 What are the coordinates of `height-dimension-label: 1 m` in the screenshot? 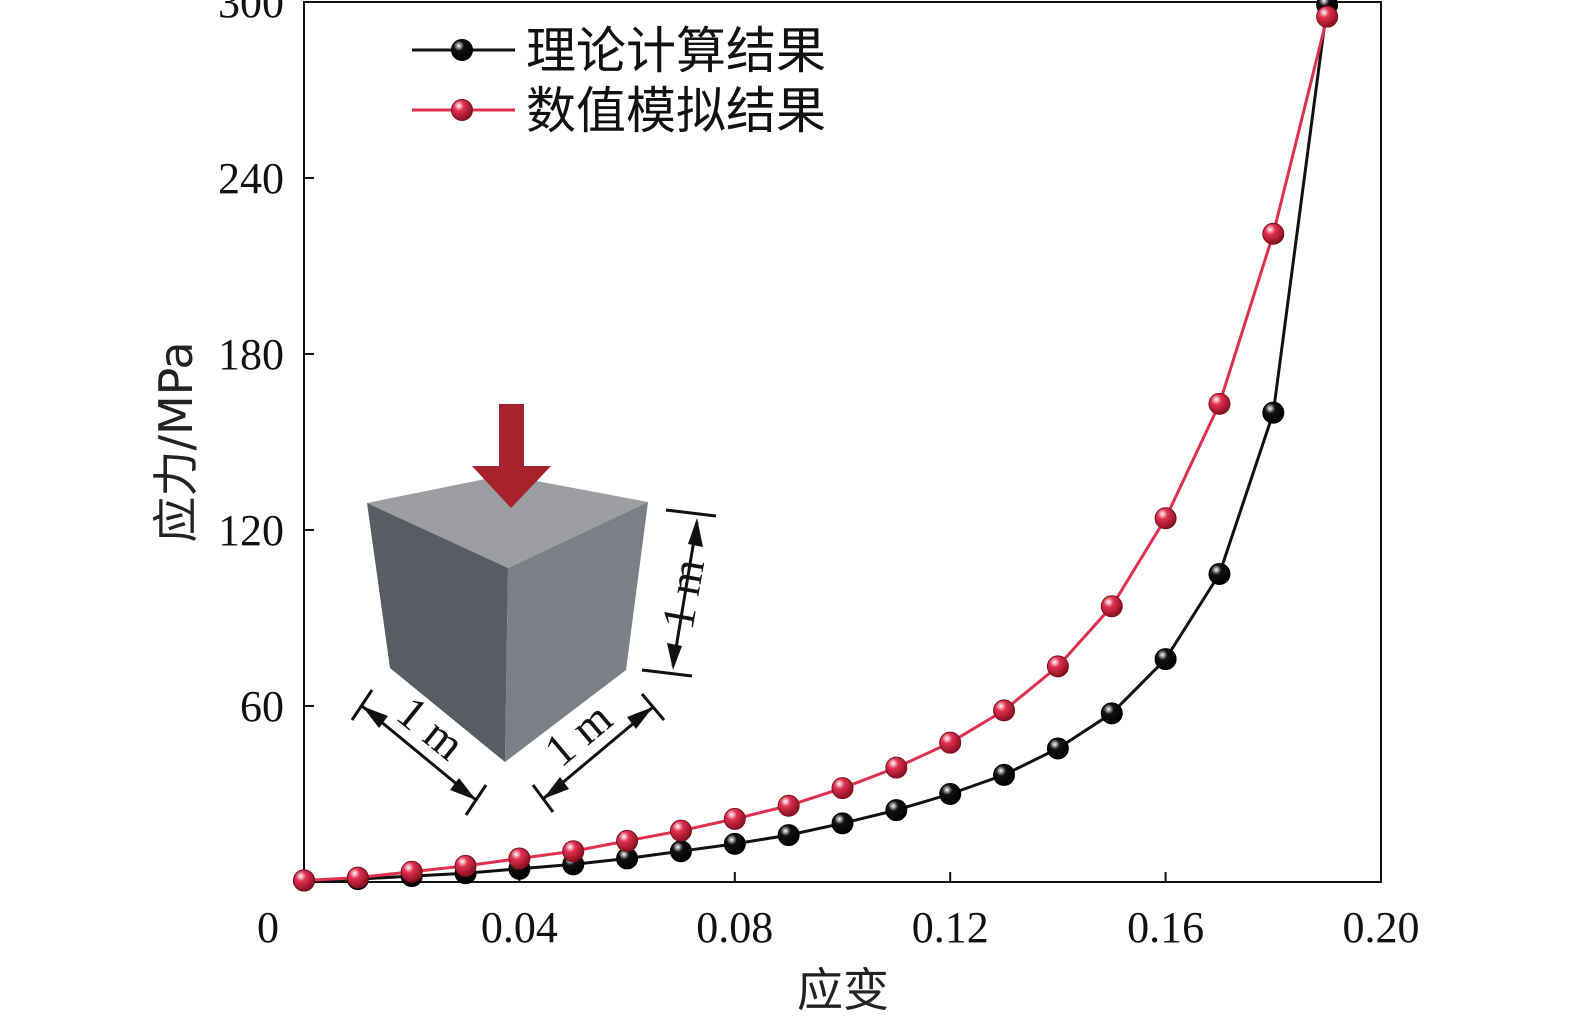 It's located at (683, 594).